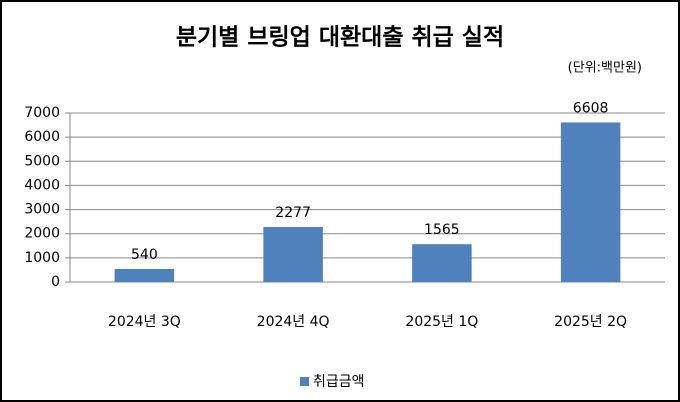 This screenshot has width=680, height=402. Describe the element at coordinates (590, 322) in the screenshot. I see `x-tick-label: 2025년 2Q` at that location.